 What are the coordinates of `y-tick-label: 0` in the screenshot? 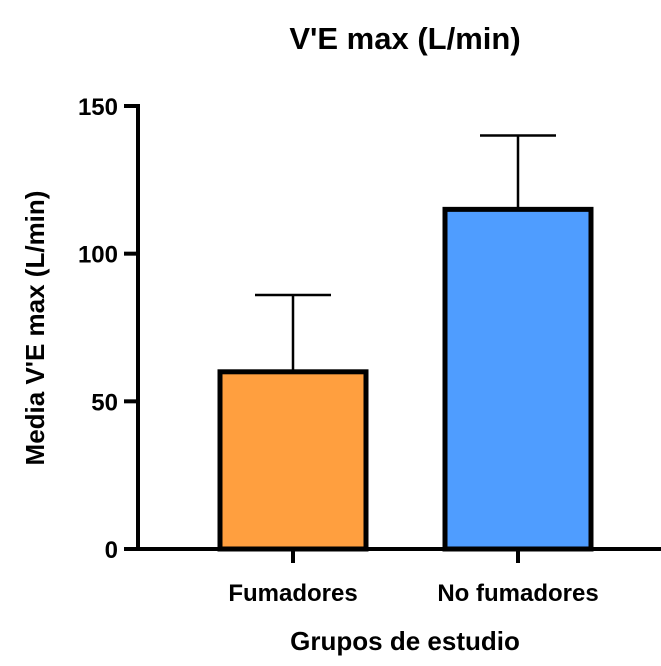 It's located at (111, 550).